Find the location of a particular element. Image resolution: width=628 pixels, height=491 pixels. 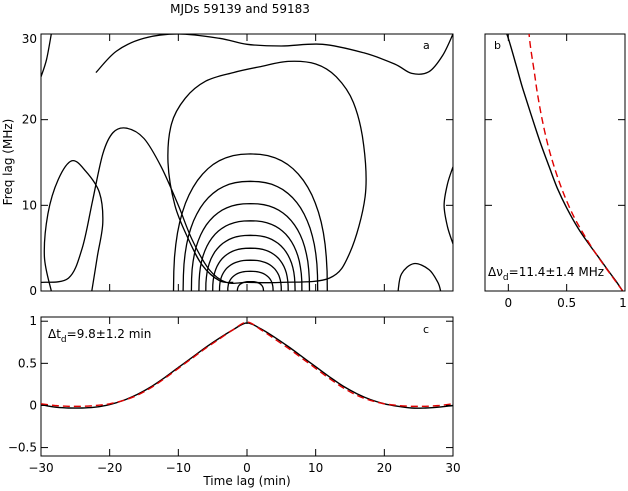

panel-b-xtick-label-2: 1 is located at coordinates (623, 303).